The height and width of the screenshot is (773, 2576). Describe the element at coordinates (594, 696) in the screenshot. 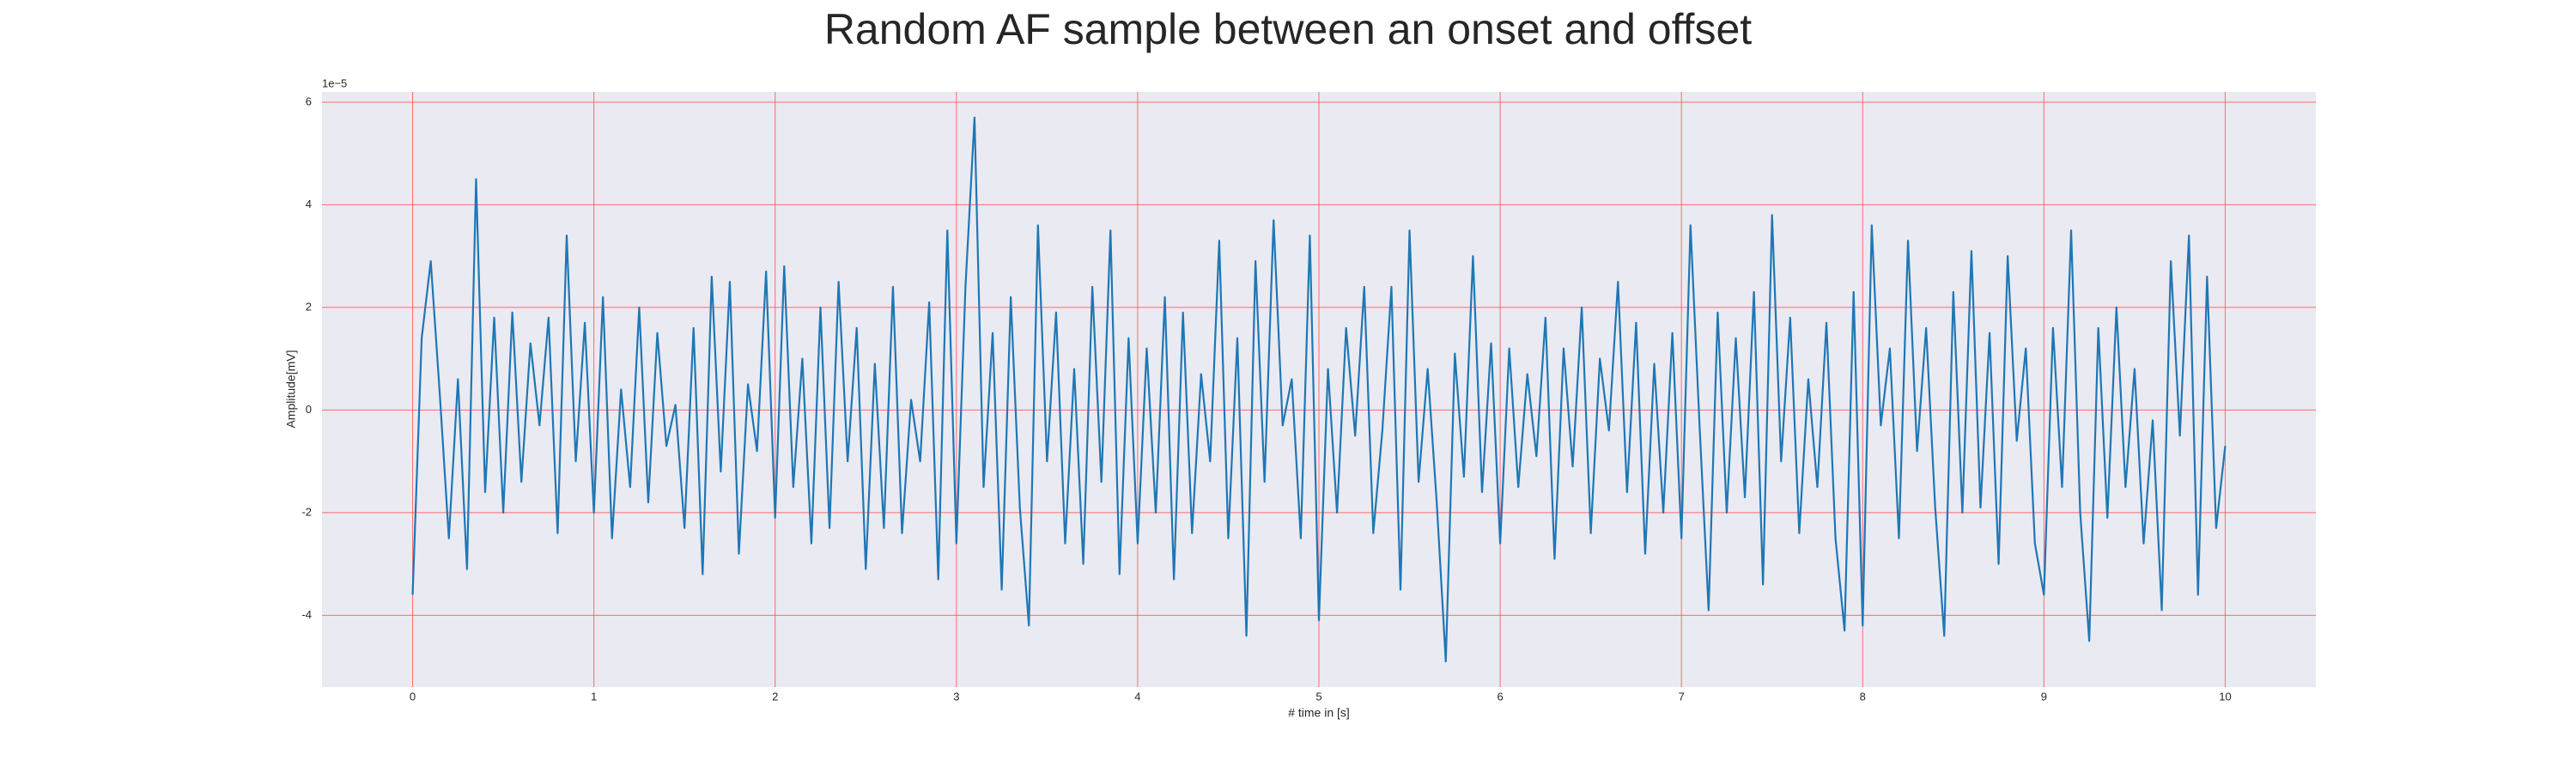

I see `x-tick-label: 1` at that location.